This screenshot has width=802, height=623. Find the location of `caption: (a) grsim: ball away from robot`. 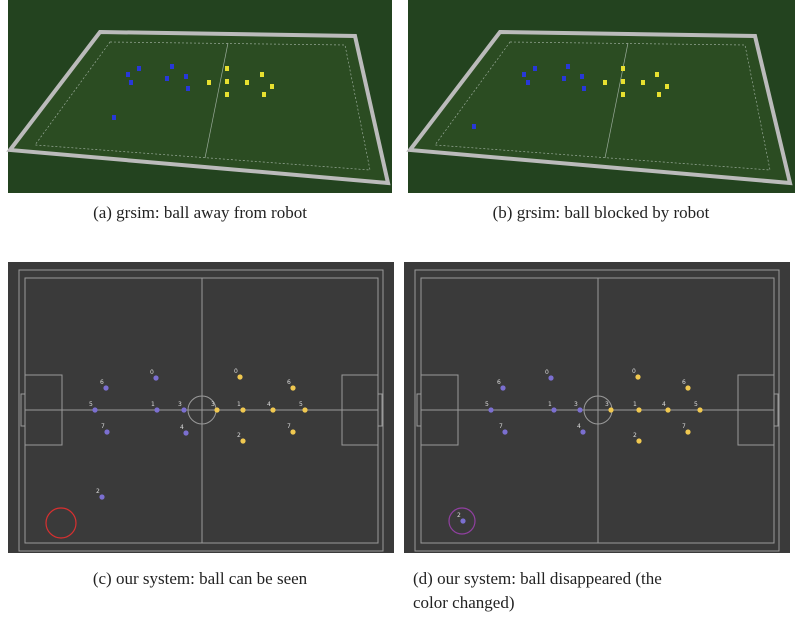

caption: (a) grsim: ball away from robot is located at coordinates (200, 212).